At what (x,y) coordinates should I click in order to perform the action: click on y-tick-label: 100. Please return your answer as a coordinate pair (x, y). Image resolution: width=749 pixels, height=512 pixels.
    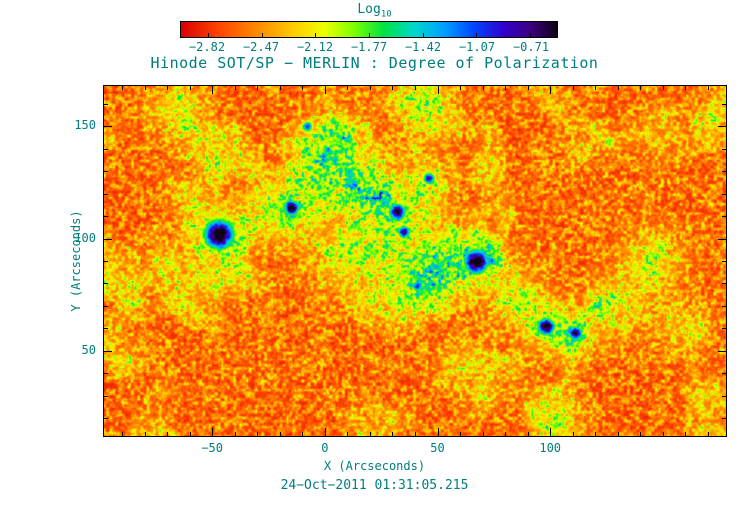
    Looking at the image, I should click on (85, 237).